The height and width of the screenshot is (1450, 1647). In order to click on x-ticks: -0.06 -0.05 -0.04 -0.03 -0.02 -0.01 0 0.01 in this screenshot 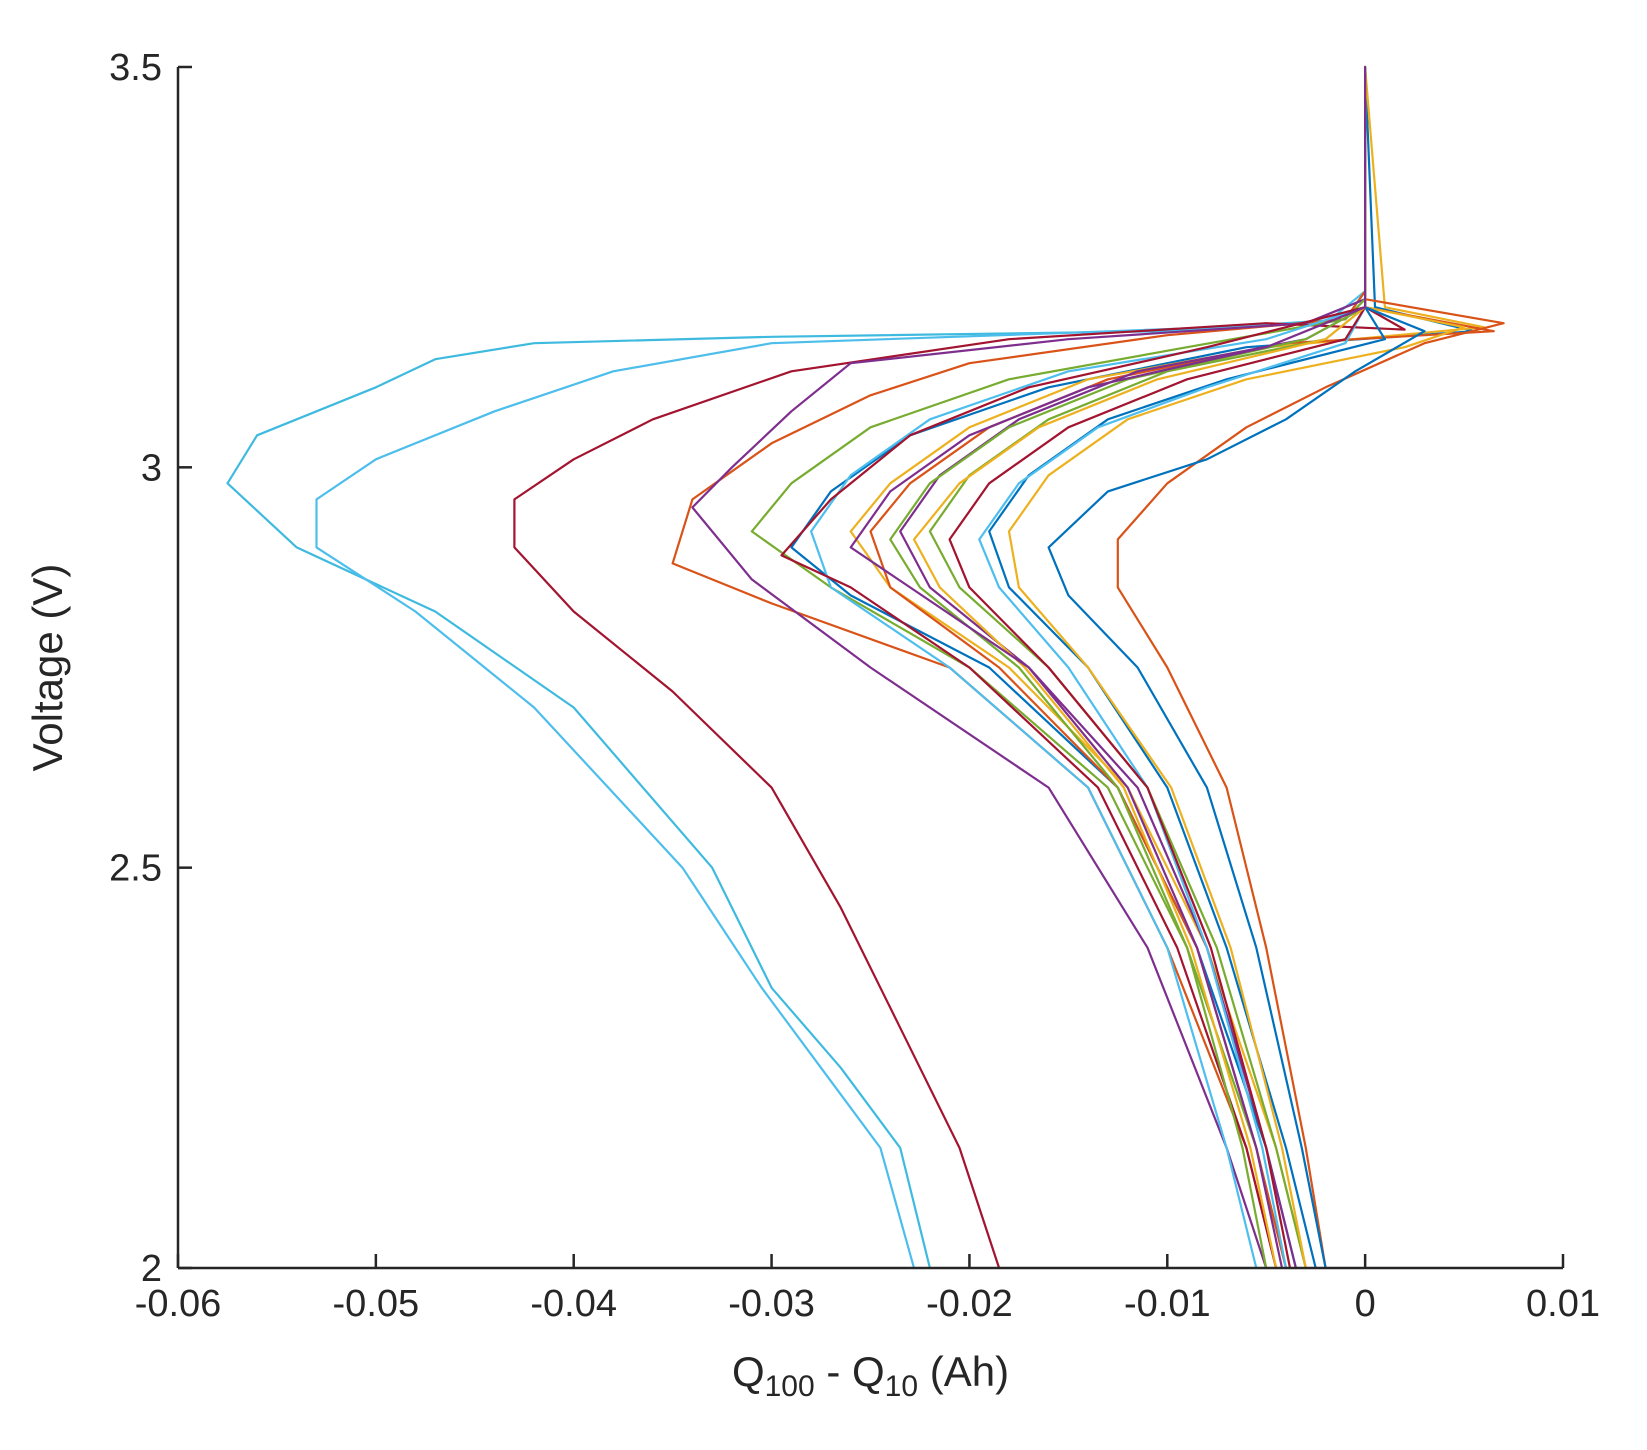, I will do `click(867, 1289)`.